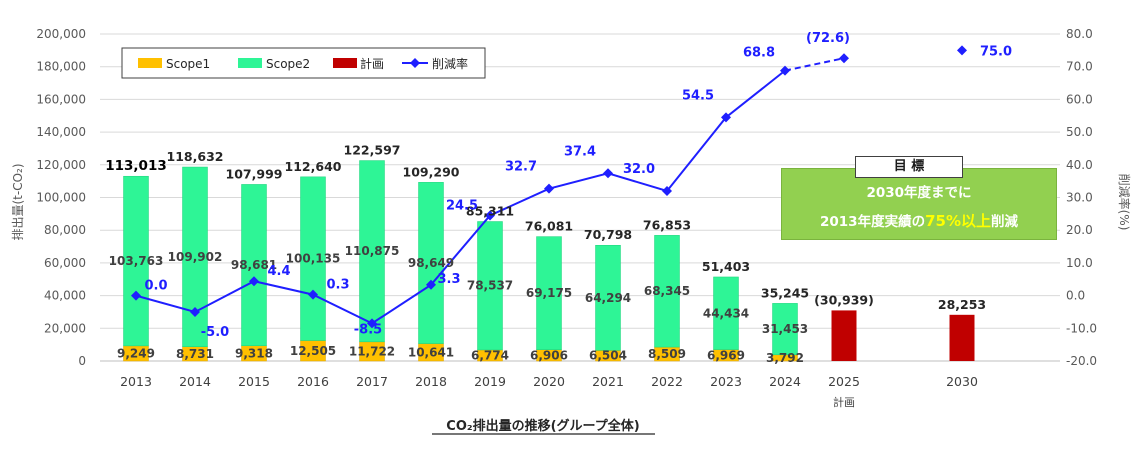 This screenshot has height=456, width=1140. Describe the element at coordinates (1079, 263) in the screenshot. I see `y2-tick-label: 10.0` at that location.